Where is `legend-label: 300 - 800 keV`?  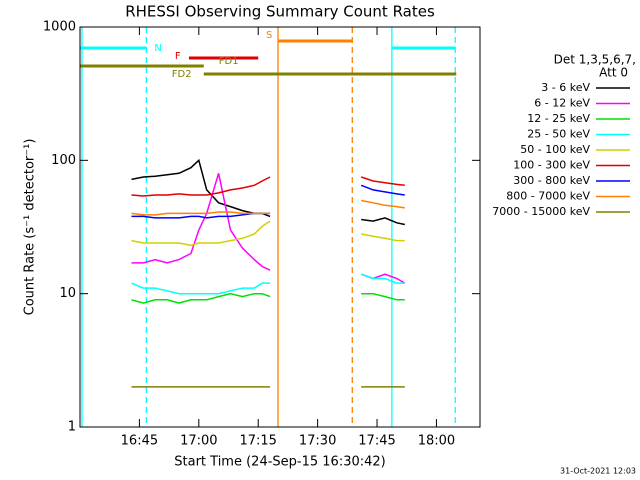
legend-label: 300 - 800 keV is located at coordinates (551, 180).